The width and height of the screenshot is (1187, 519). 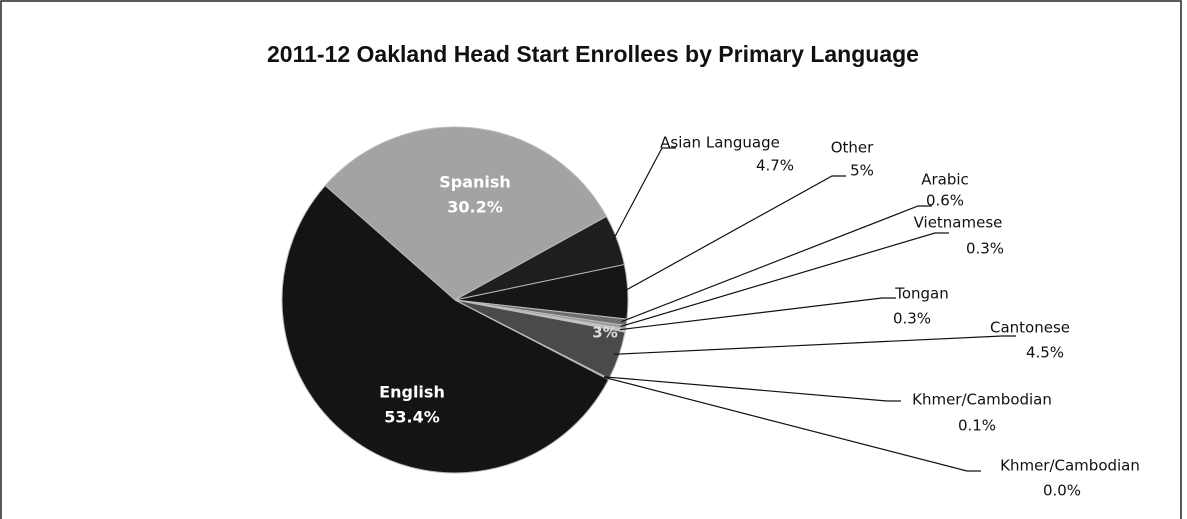 I want to click on slice-value-label: 4.5%, so click(x=1045, y=353).